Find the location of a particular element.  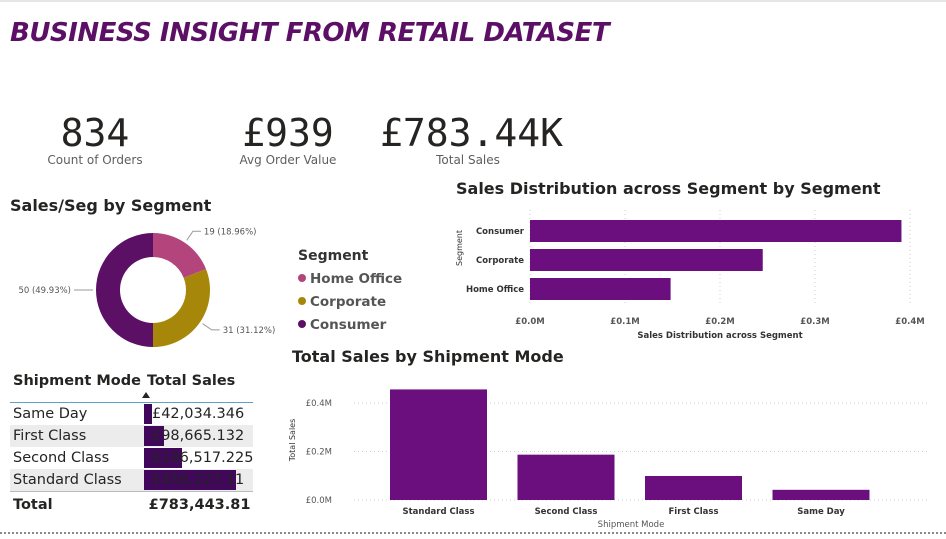

y-tick-label: Consumer is located at coordinates (500, 232).